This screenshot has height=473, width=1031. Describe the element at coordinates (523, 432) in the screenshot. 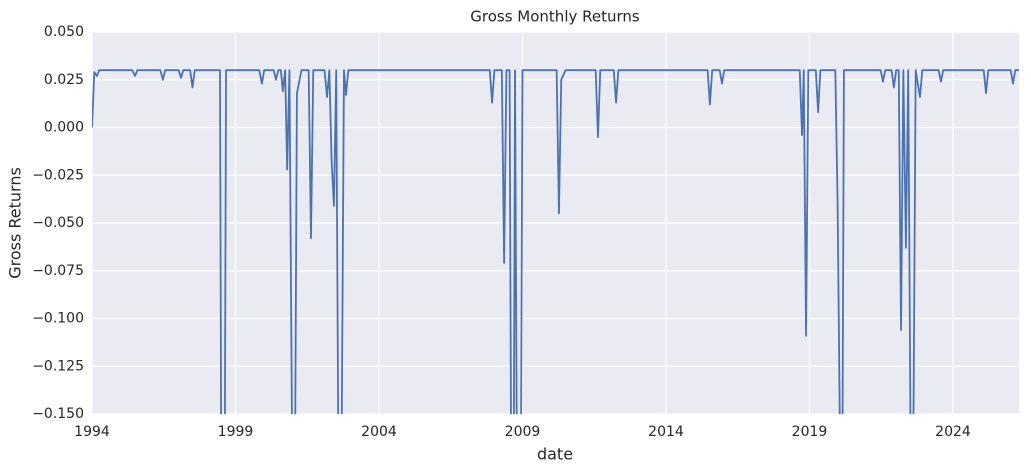

I see `x-tick-label: 2009` at that location.